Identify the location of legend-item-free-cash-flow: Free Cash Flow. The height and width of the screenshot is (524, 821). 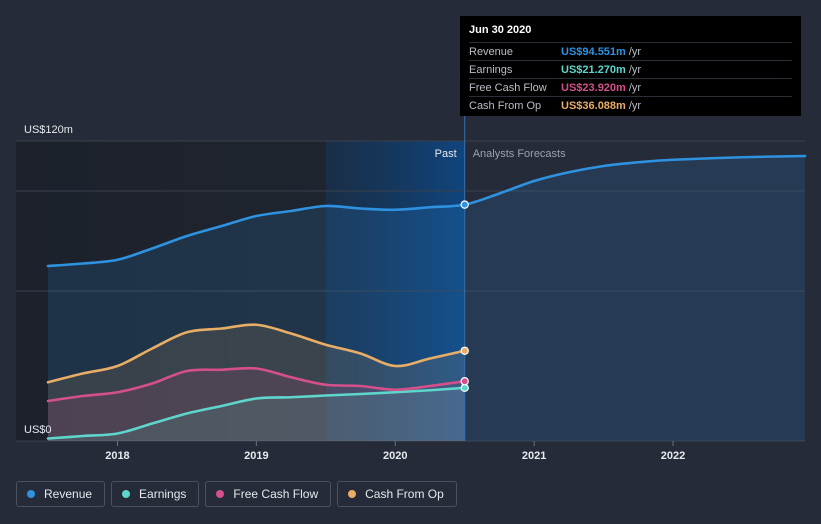
(268, 494).